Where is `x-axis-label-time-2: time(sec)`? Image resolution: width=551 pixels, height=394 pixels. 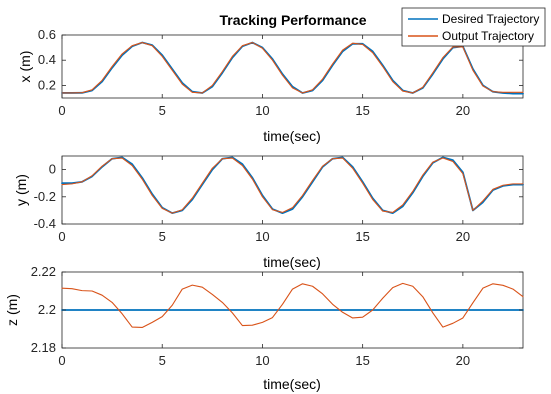 x-axis-label-time-2: time(sec) is located at coordinates (292, 262).